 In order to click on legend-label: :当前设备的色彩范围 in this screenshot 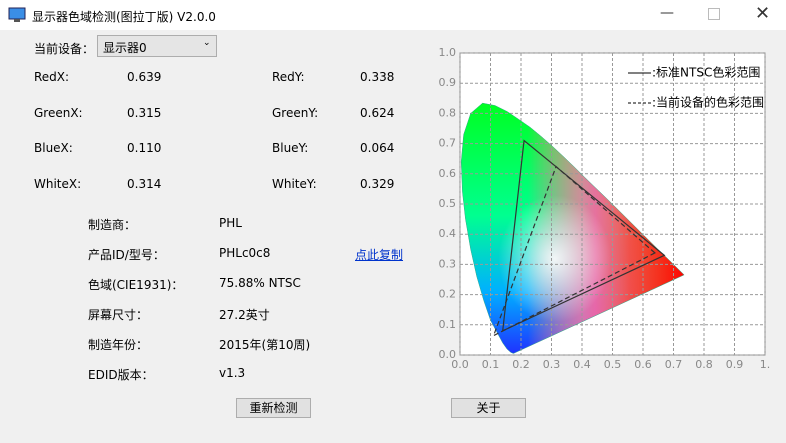, I will do `click(708, 102)`.